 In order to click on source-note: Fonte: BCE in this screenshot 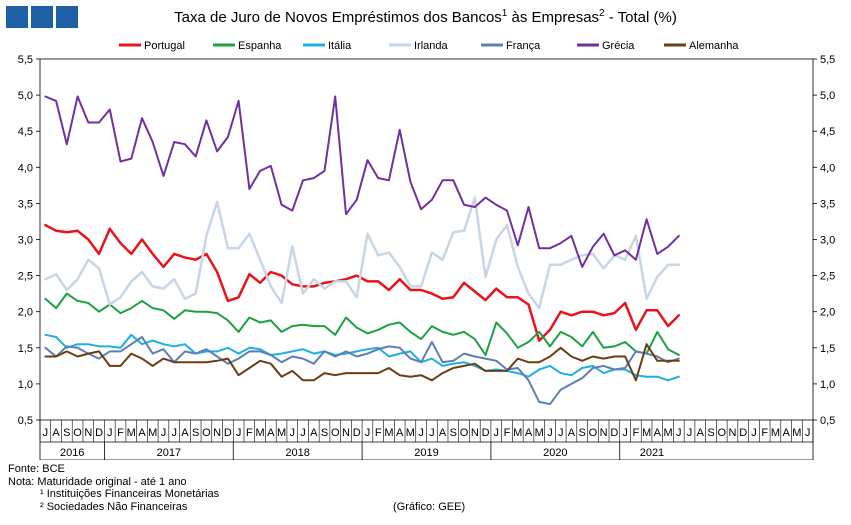, I will do `click(36, 469)`.